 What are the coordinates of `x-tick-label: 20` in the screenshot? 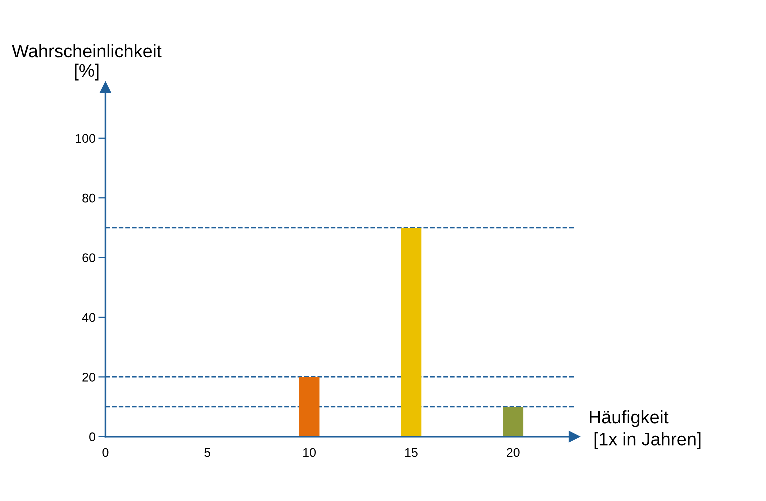 It's located at (513, 453).